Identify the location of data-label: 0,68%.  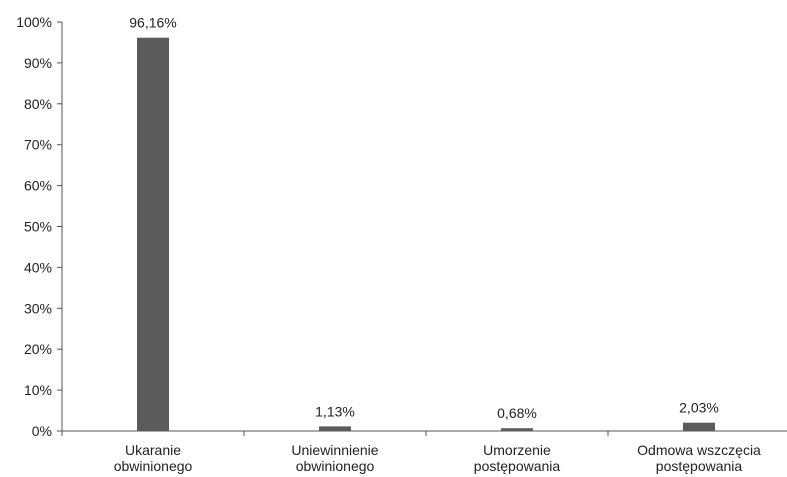
(517, 413).